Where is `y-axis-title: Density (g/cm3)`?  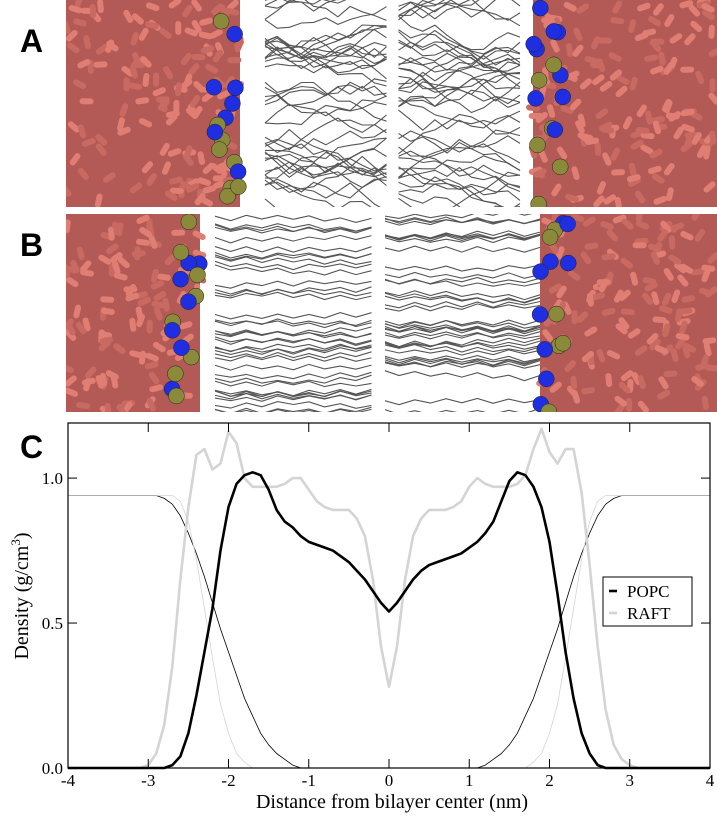 y-axis-title: Density (g/cm3) is located at coordinates (20, 595).